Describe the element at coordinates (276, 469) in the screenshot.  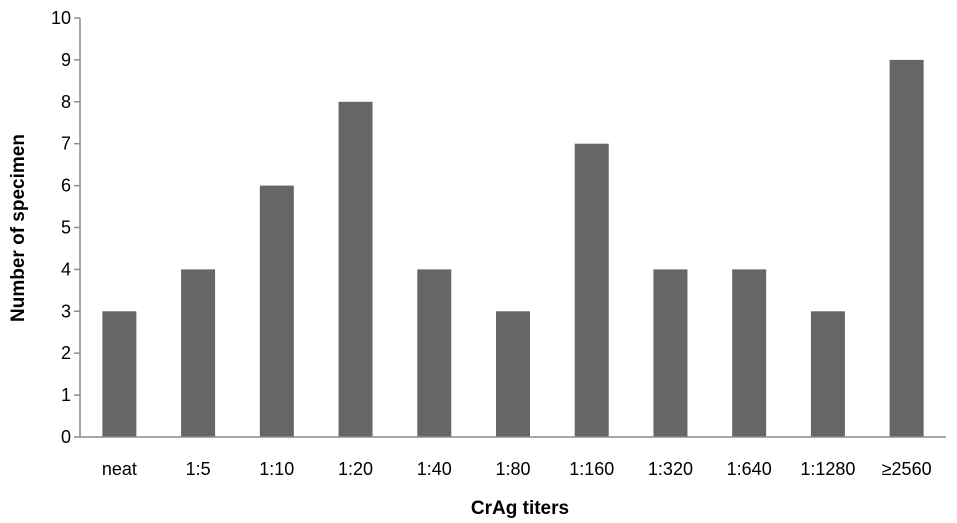
I see `x-tick-label: 1:10` at that location.